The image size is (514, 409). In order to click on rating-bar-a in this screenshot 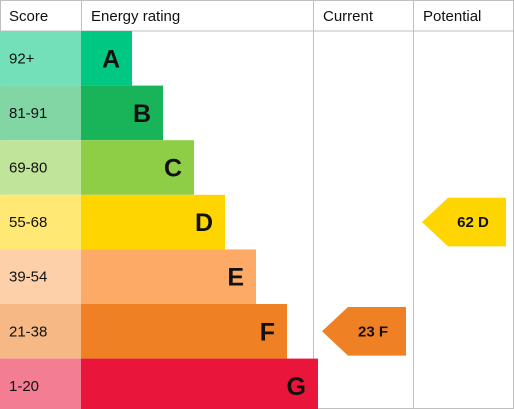, I will do `click(106, 58)`.